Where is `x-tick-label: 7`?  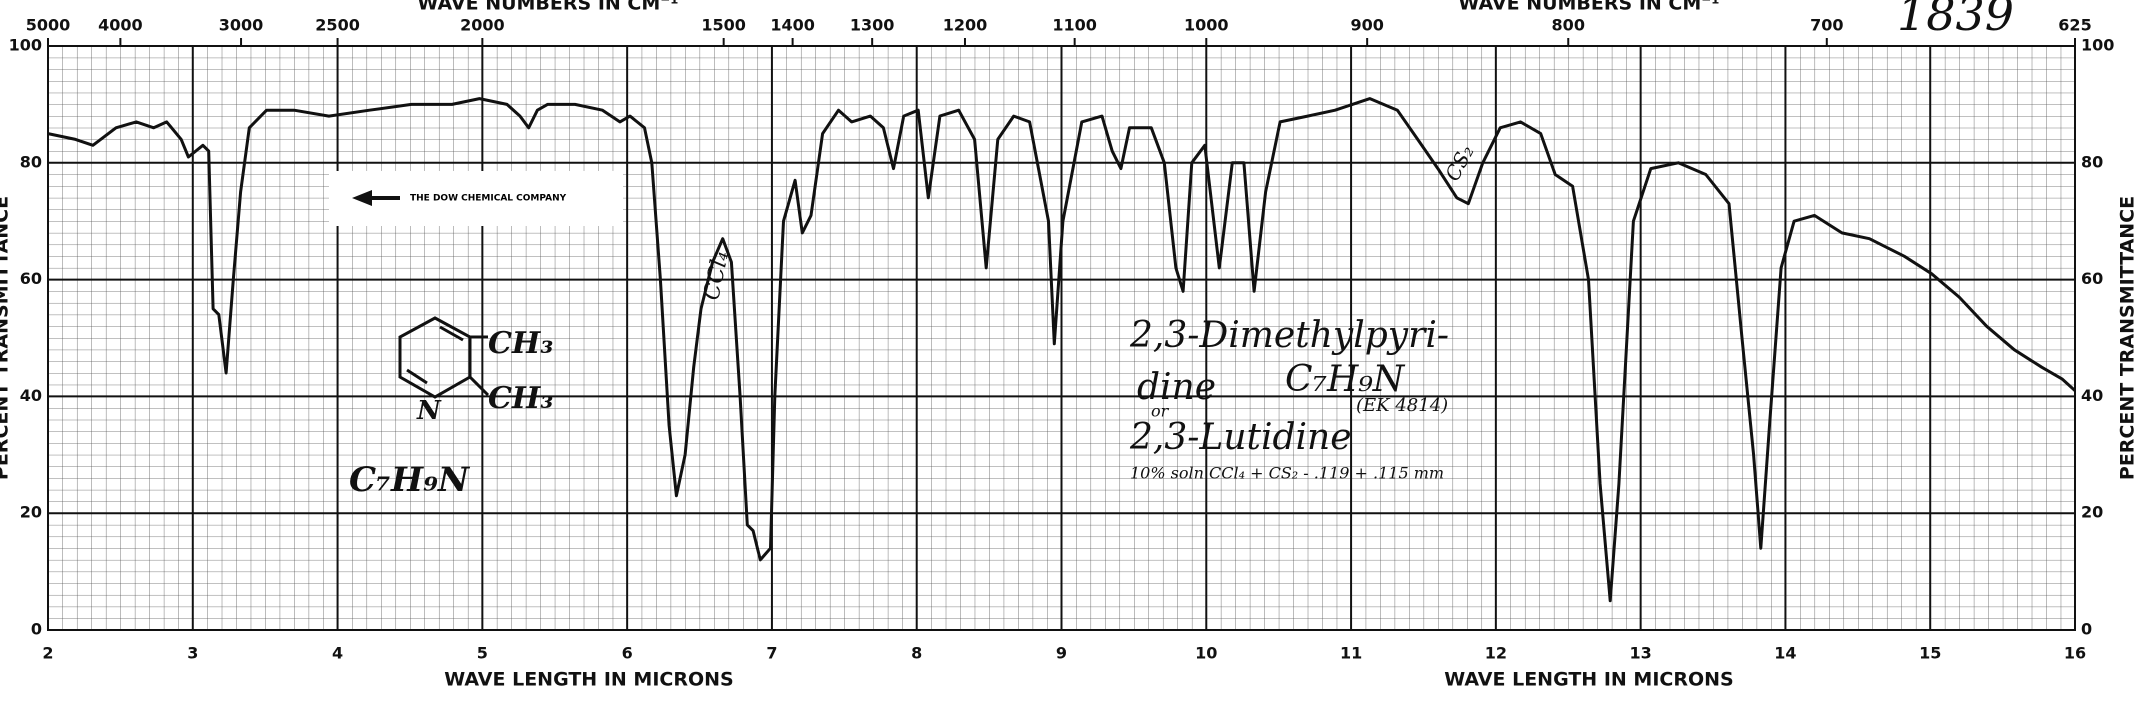 x-tick-label: 7 is located at coordinates (771, 653).